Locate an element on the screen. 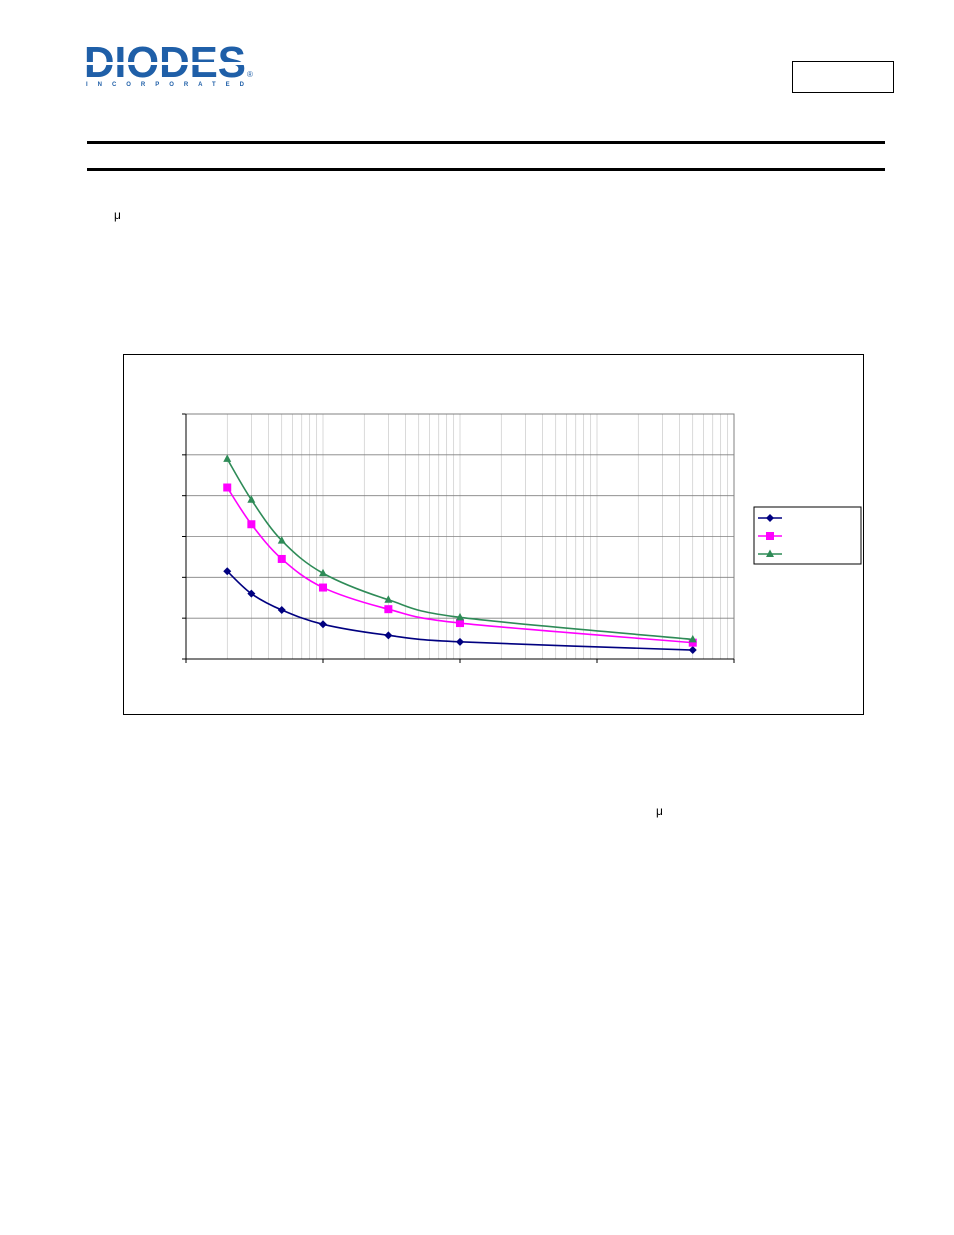 Image resolution: width=954 pixels, height=1235 pixels. diodes-logo-image: DIODES INCORPORATED ® is located at coordinates (168, 63).